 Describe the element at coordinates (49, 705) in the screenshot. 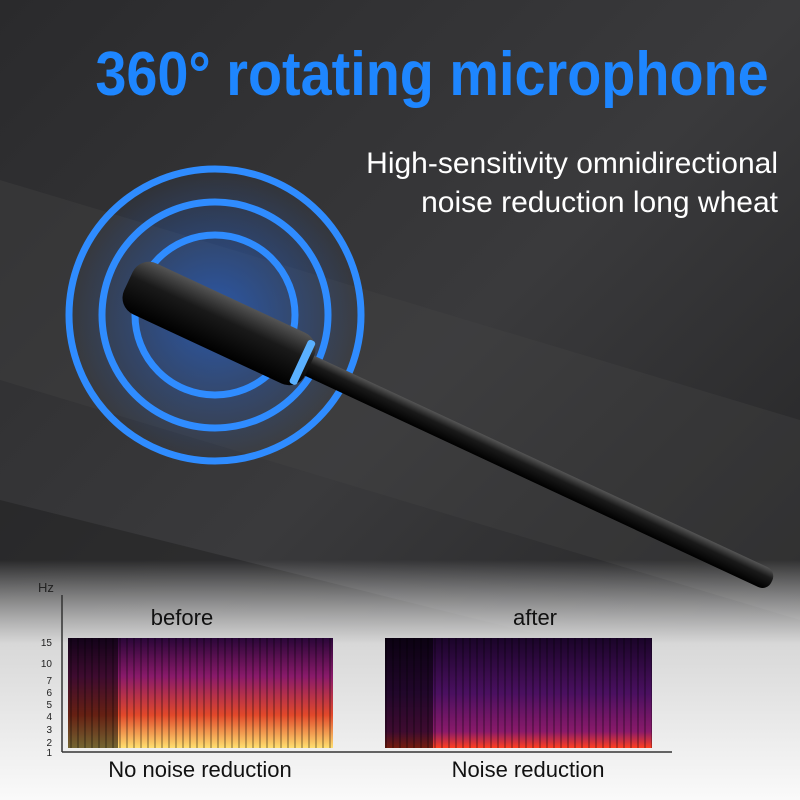

I see `tick-label: 5` at that location.